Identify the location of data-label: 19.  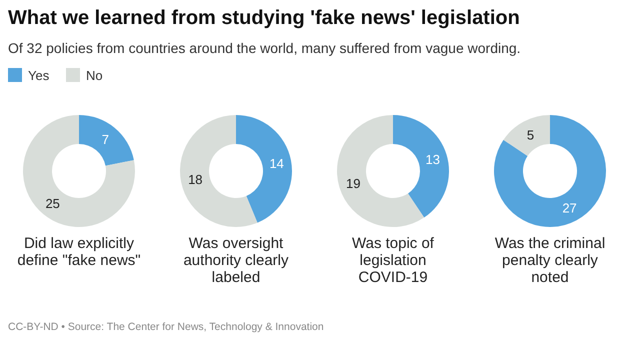
(353, 184).